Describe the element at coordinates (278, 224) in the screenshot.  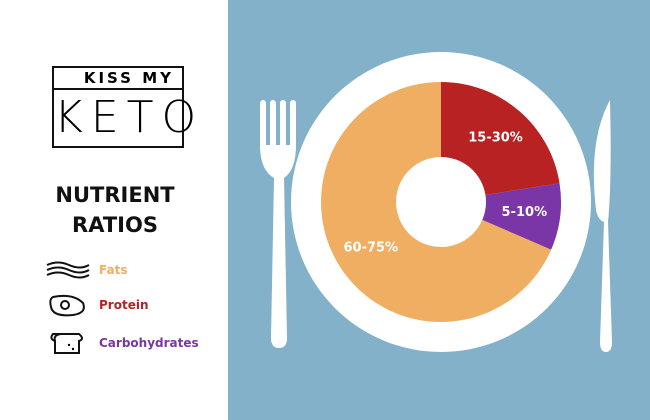
I see `fork` at that location.